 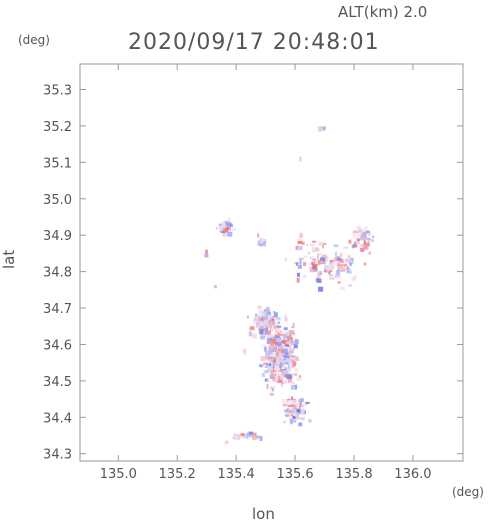 I want to click on x-tick-label: 135.4, so click(x=236, y=474).